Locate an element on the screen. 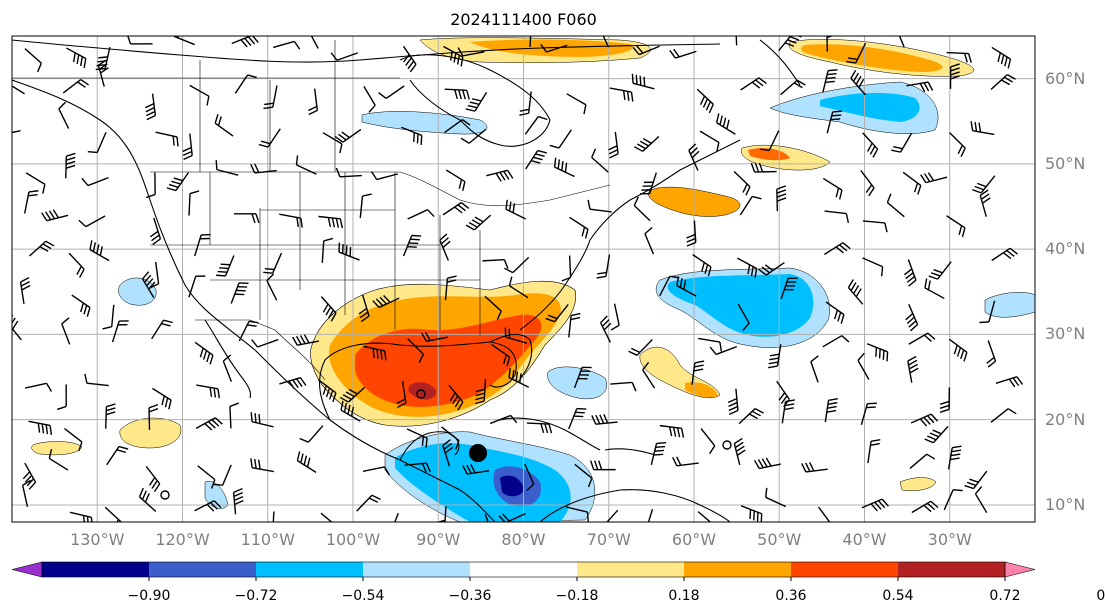 This screenshot has width=1105, height=615. coastline-east is located at coordinates (630, 235).